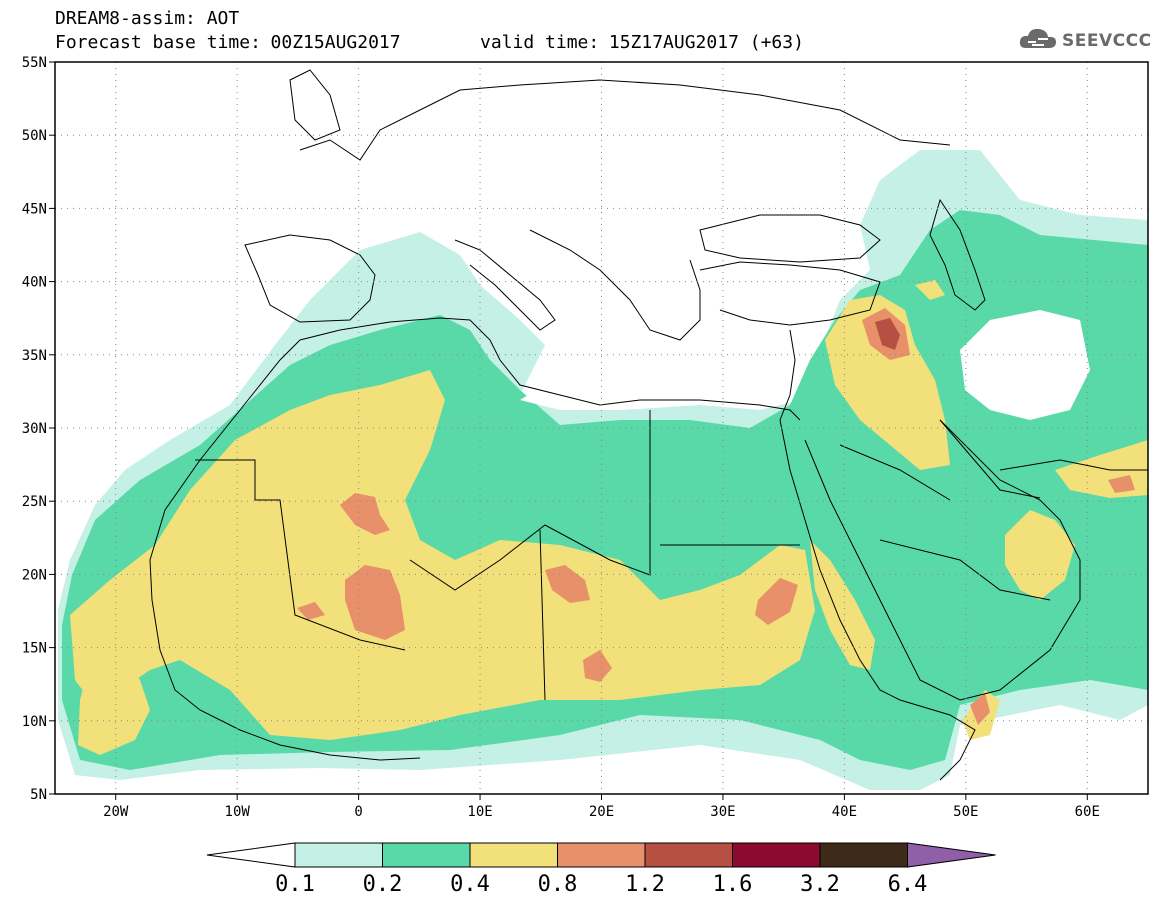 The width and height of the screenshot is (1165, 905). Describe the element at coordinates (365, 514) in the screenshot. I see `aot-band-vhigh-algeria` at that location.